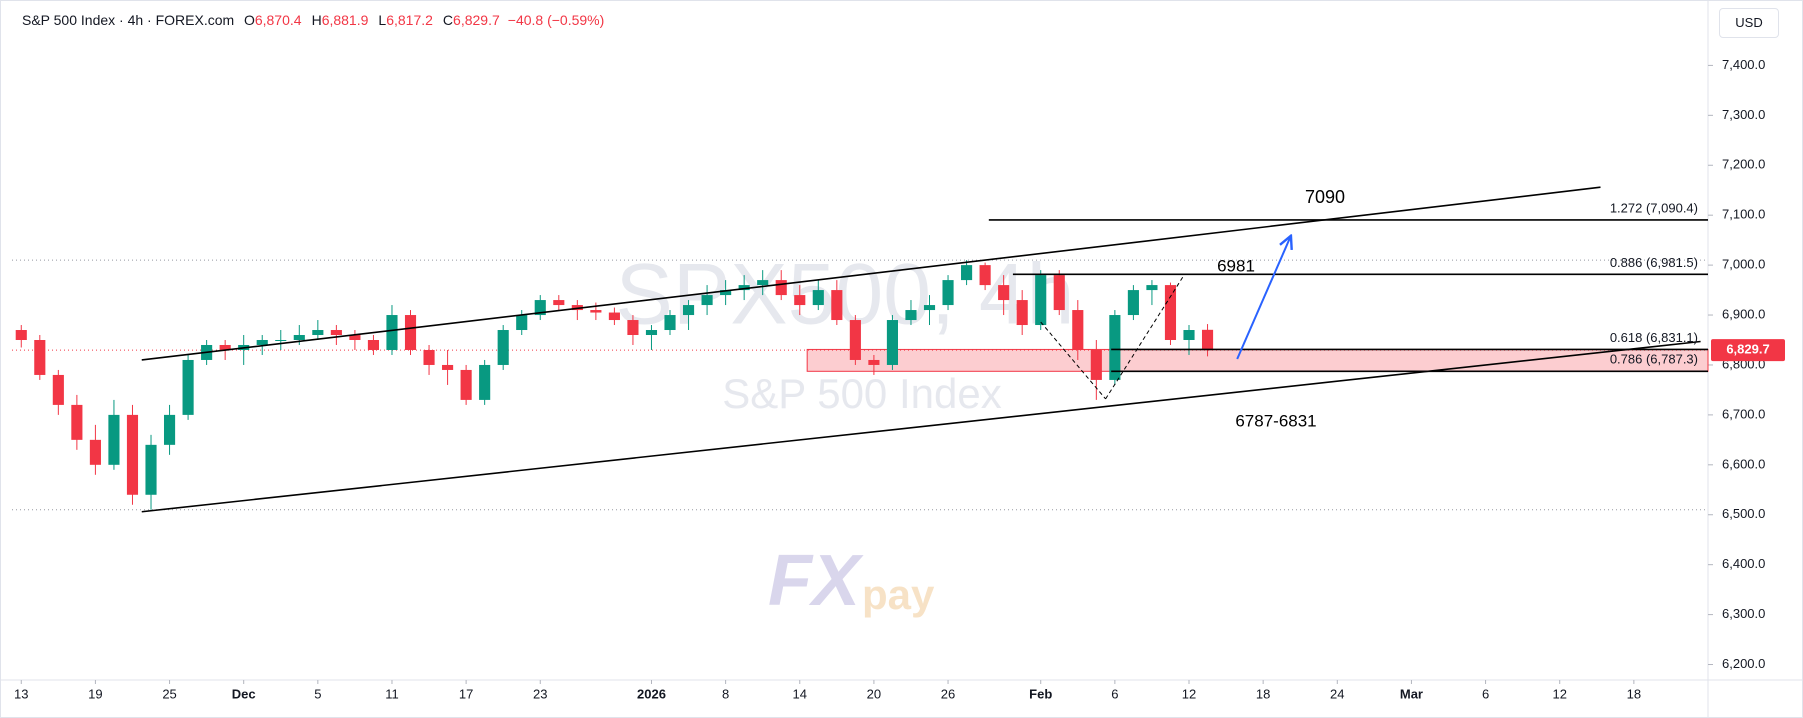  Describe the element at coordinates (278, 20) in the screenshot. I see `open-value: 6,870.4` at that location.